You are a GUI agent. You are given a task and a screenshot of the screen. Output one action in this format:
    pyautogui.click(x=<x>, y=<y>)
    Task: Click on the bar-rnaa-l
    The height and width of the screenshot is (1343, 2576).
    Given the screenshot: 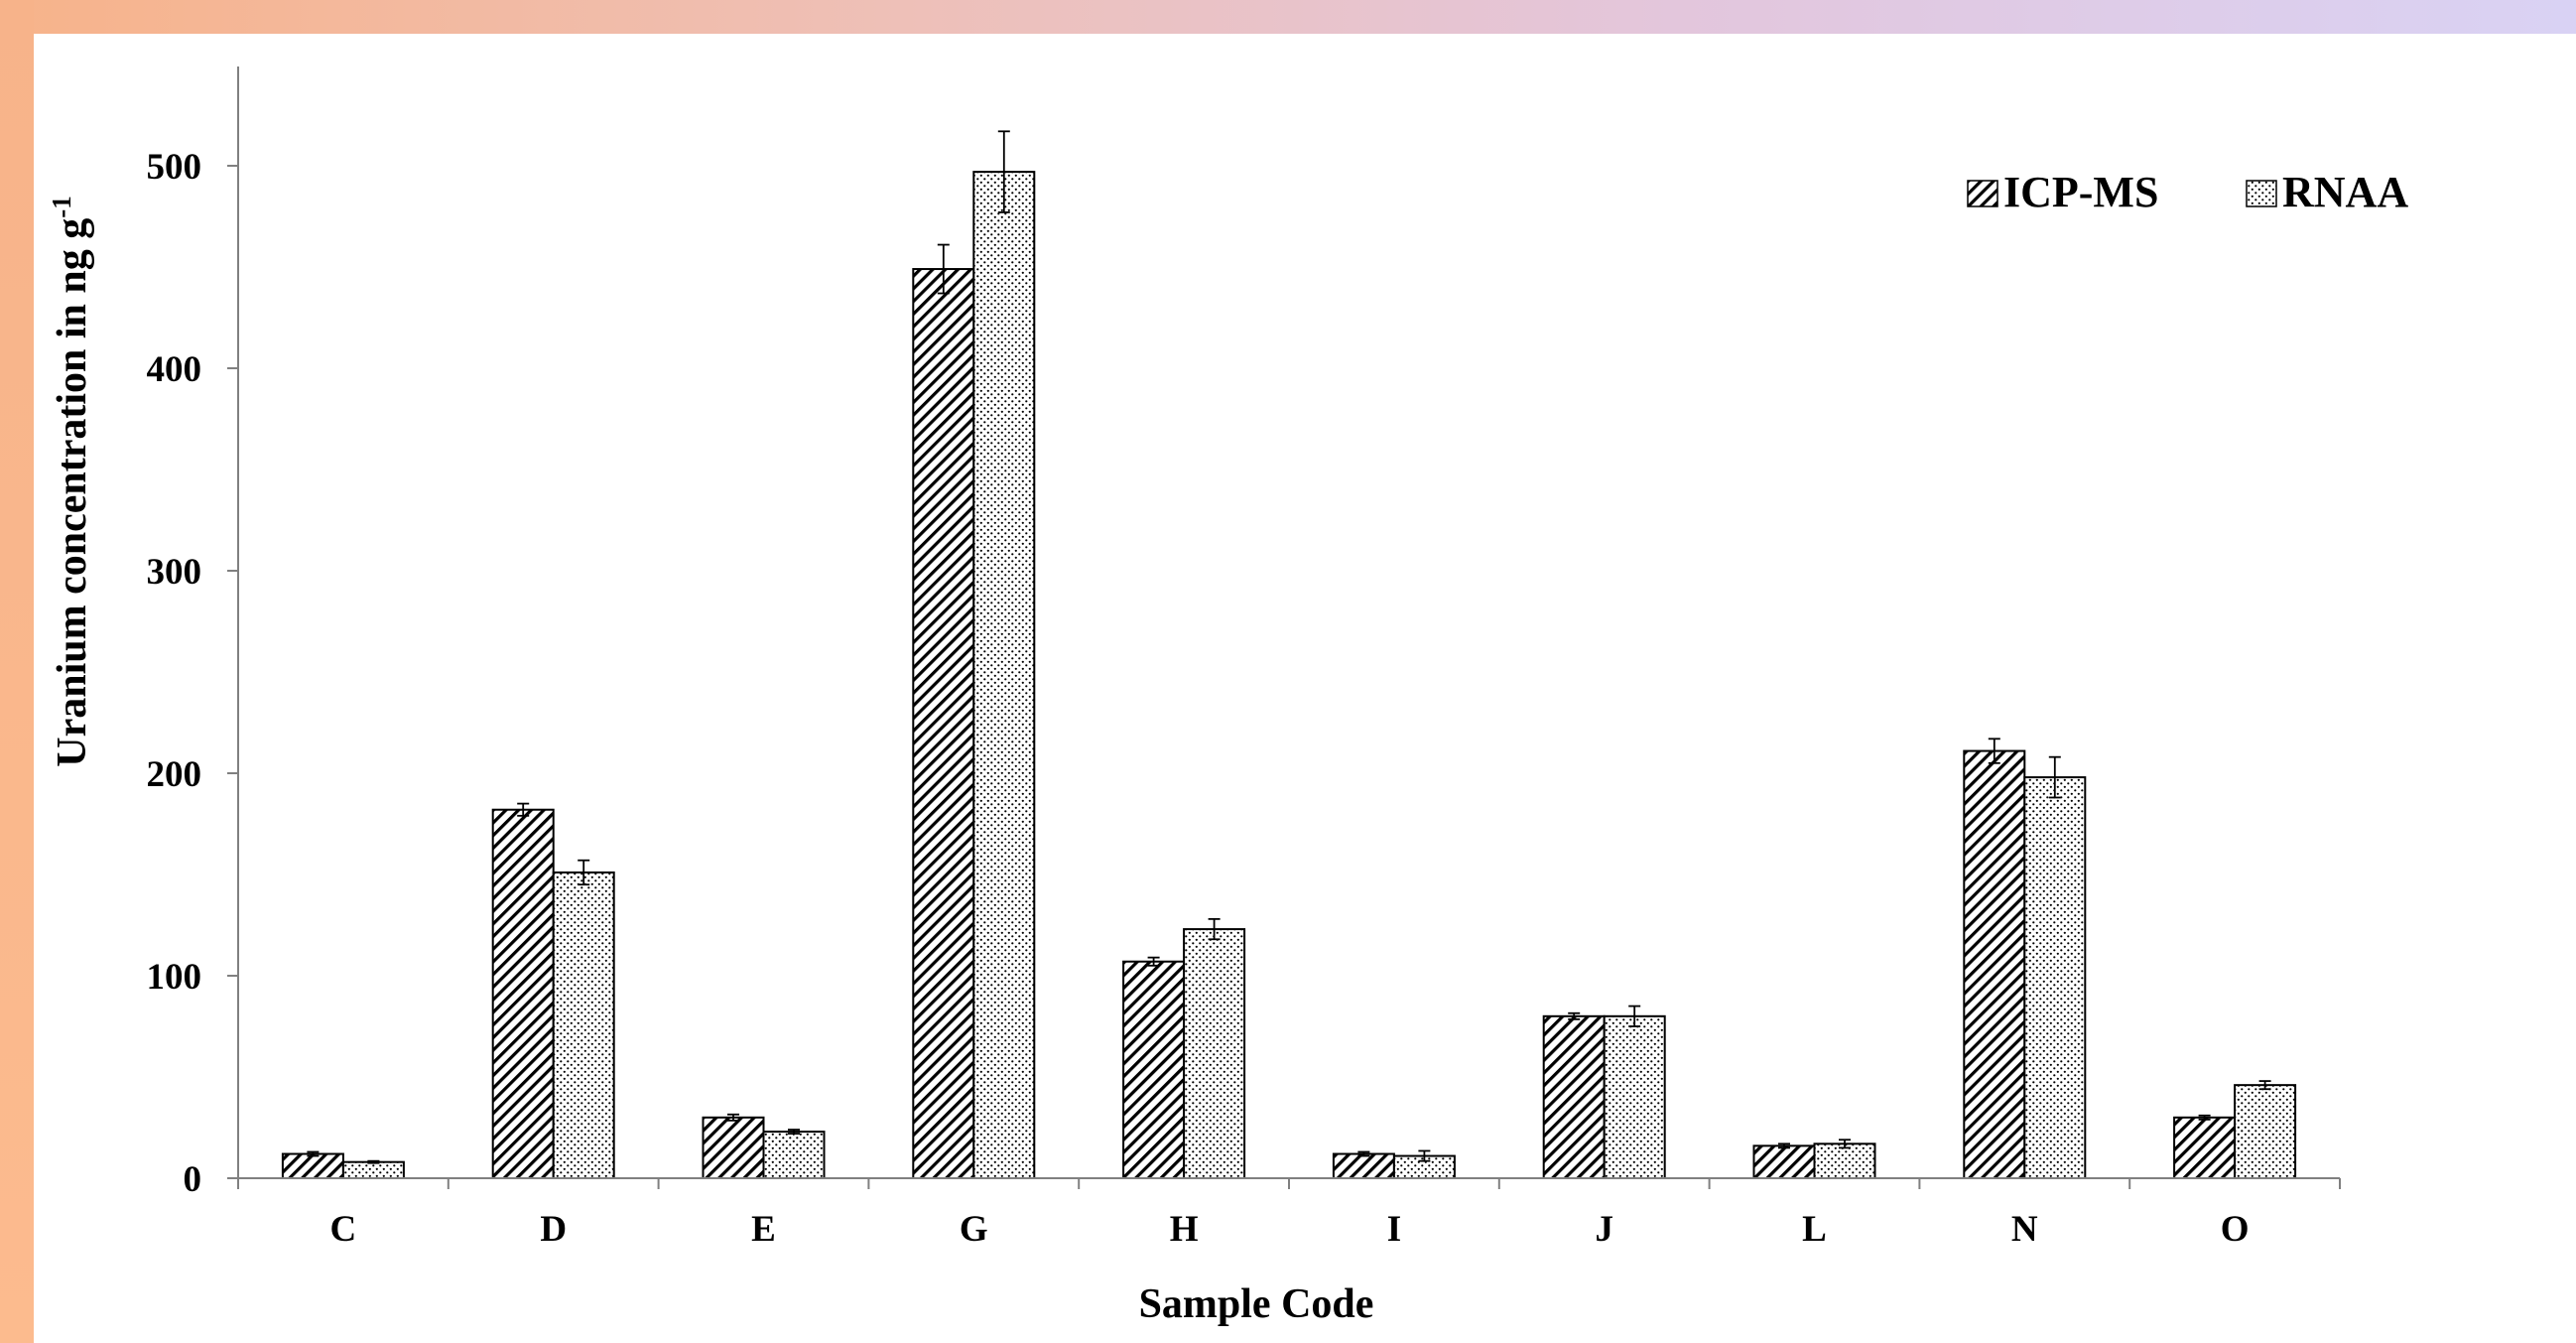 What is the action you would take?
    pyautogui.click(x=1845, y=1160)
    